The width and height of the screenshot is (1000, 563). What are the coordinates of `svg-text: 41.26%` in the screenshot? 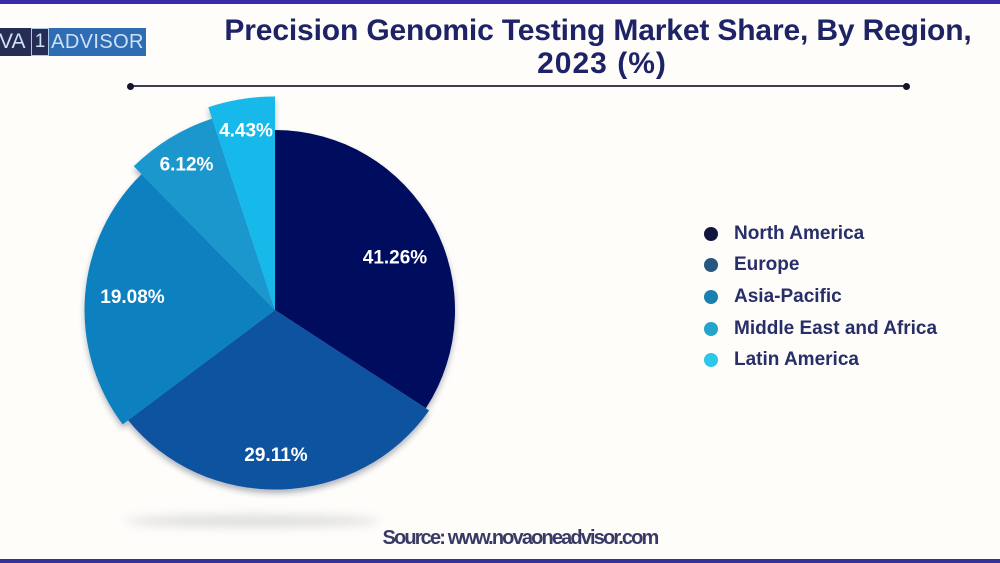 It's located at (395, 258).